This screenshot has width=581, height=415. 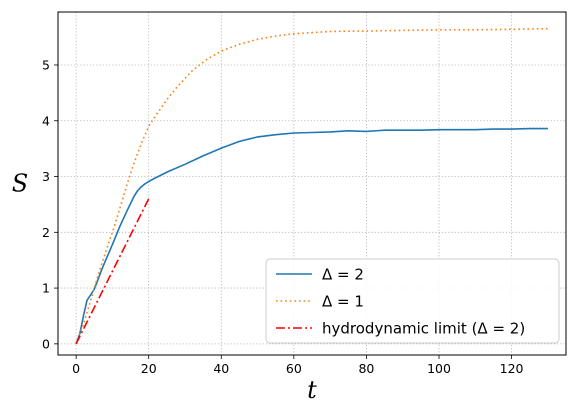 I want to click on x-tick-label: 0, so click(x=76, y=368).